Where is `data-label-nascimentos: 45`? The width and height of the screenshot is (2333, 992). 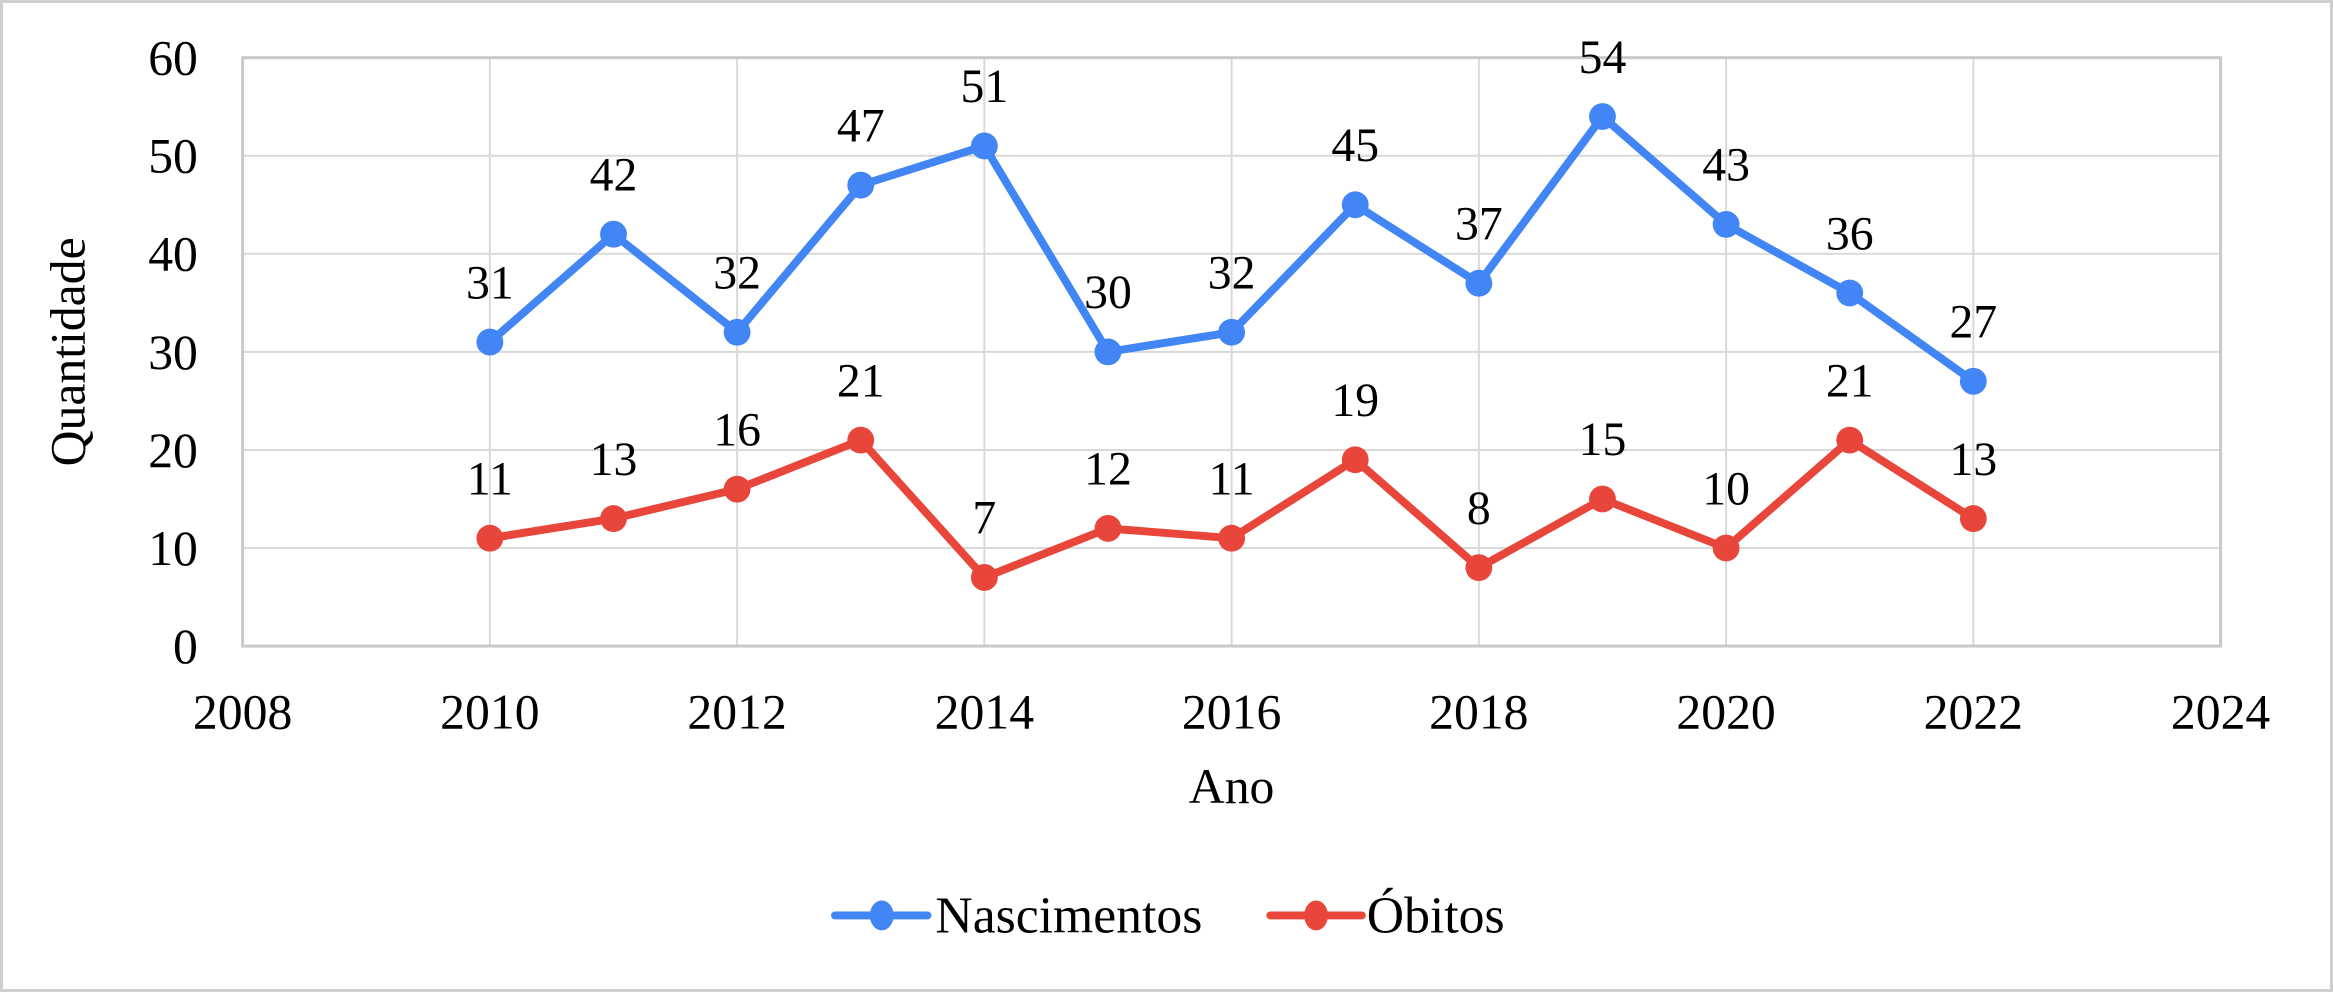
data-label-nascimentos: 45 is located at coordinates (1355, 145).